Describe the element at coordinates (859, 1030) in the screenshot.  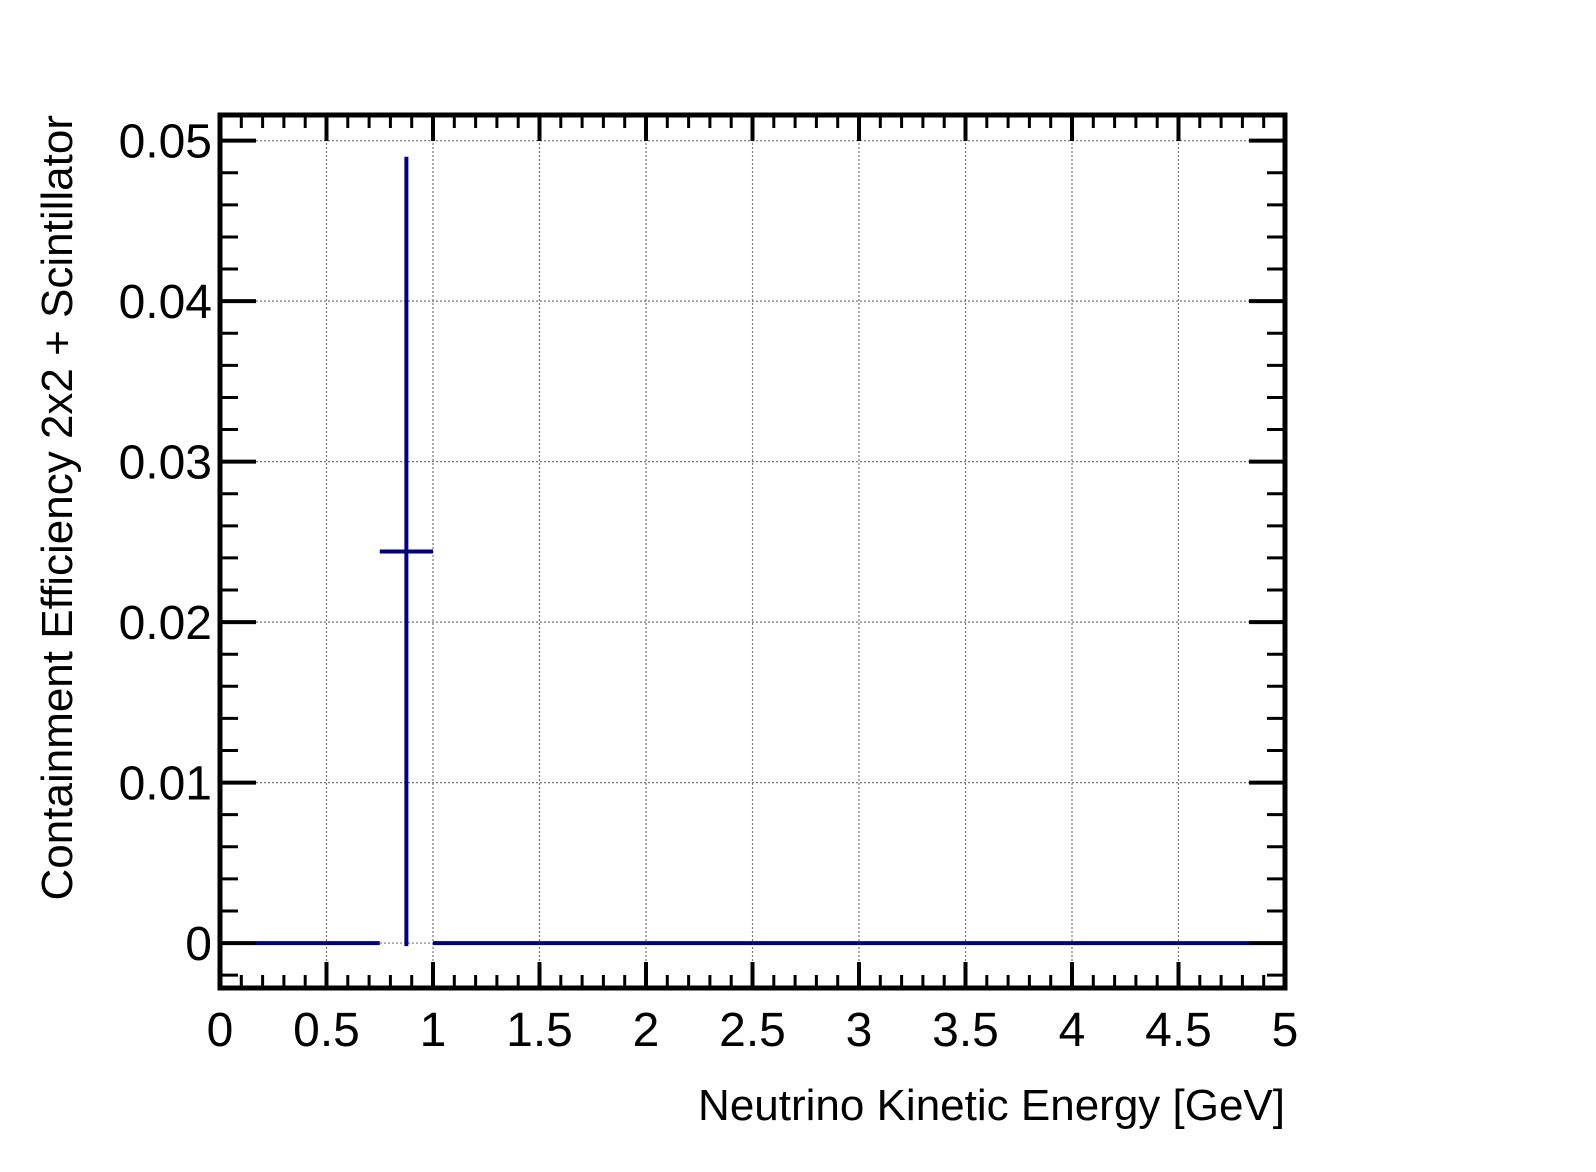
I see `x-tick-label: 3` at that location.